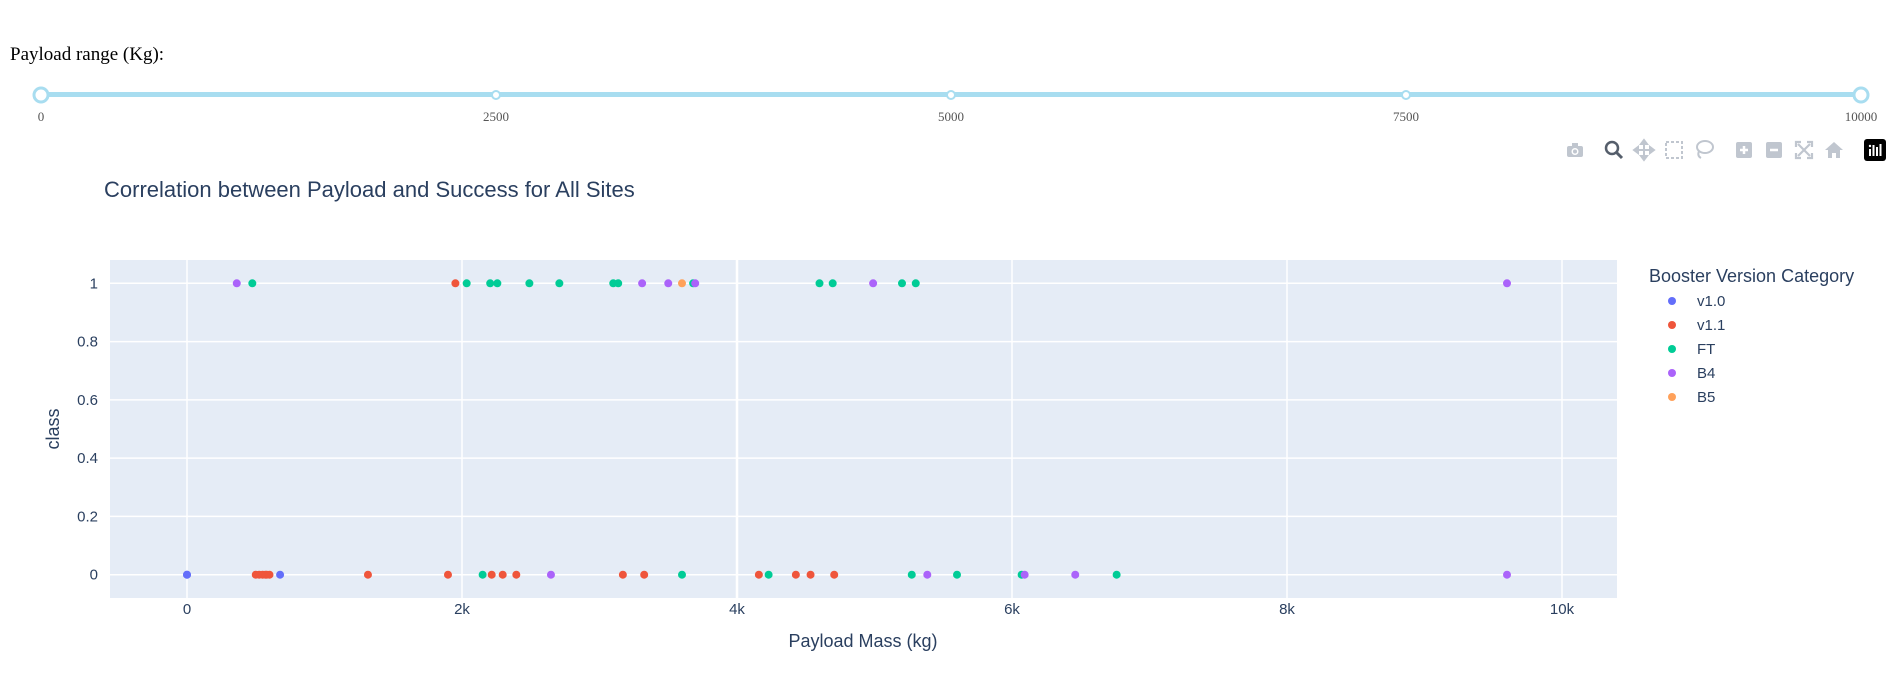 Image resolution: width=1893 pixels, height=684 pixels. What do you see at coordinates (87, 458) in the screenshot?
I see `y-tick-label: 0.4` at bounding box center [87, 458].